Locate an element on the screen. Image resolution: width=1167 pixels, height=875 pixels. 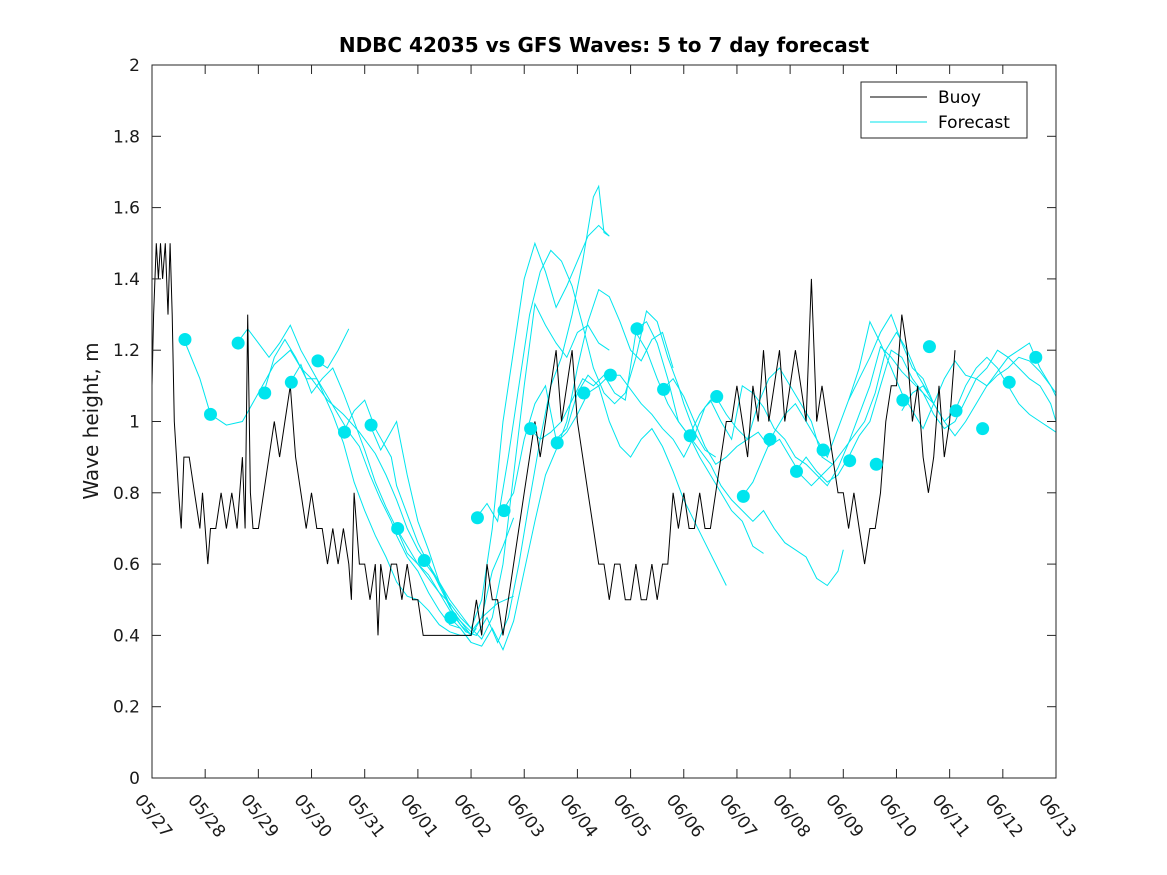
y-tick-label: 1.8 is located at coordinates (126, 137).